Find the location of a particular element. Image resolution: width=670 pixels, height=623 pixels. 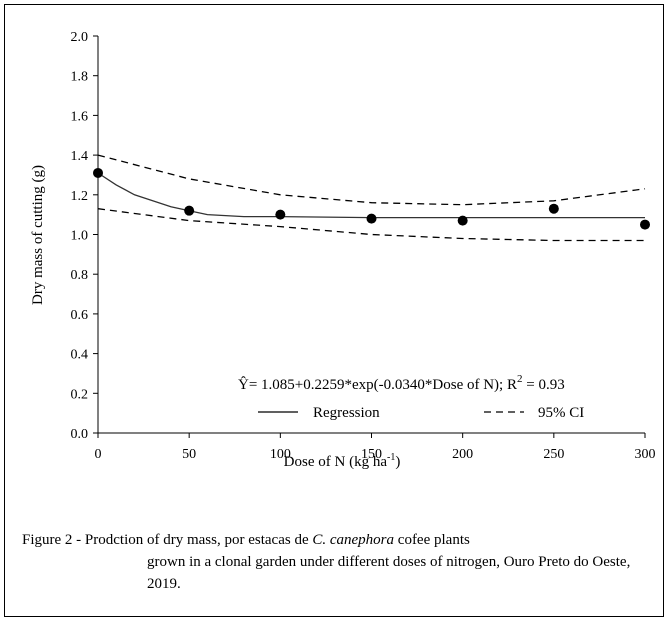

caption-line1-end: cofee plants is located at coordinates (432, 540).